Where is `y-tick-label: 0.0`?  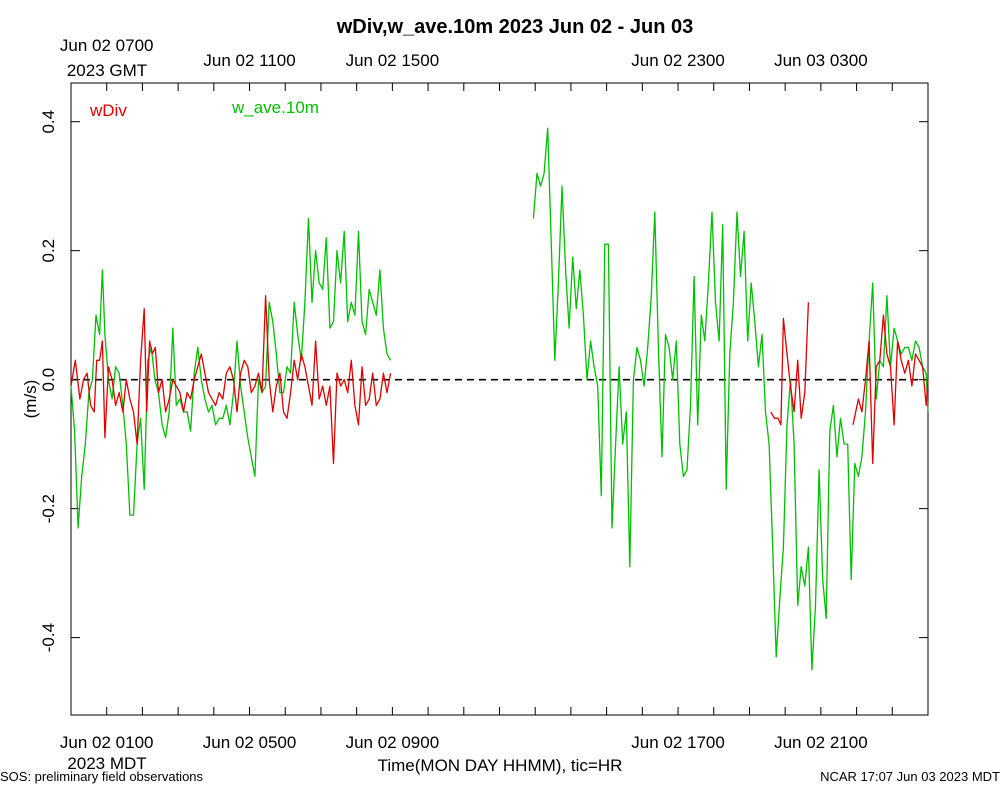 y-tick-label: 0.0 is located at coordinates (48, 380).